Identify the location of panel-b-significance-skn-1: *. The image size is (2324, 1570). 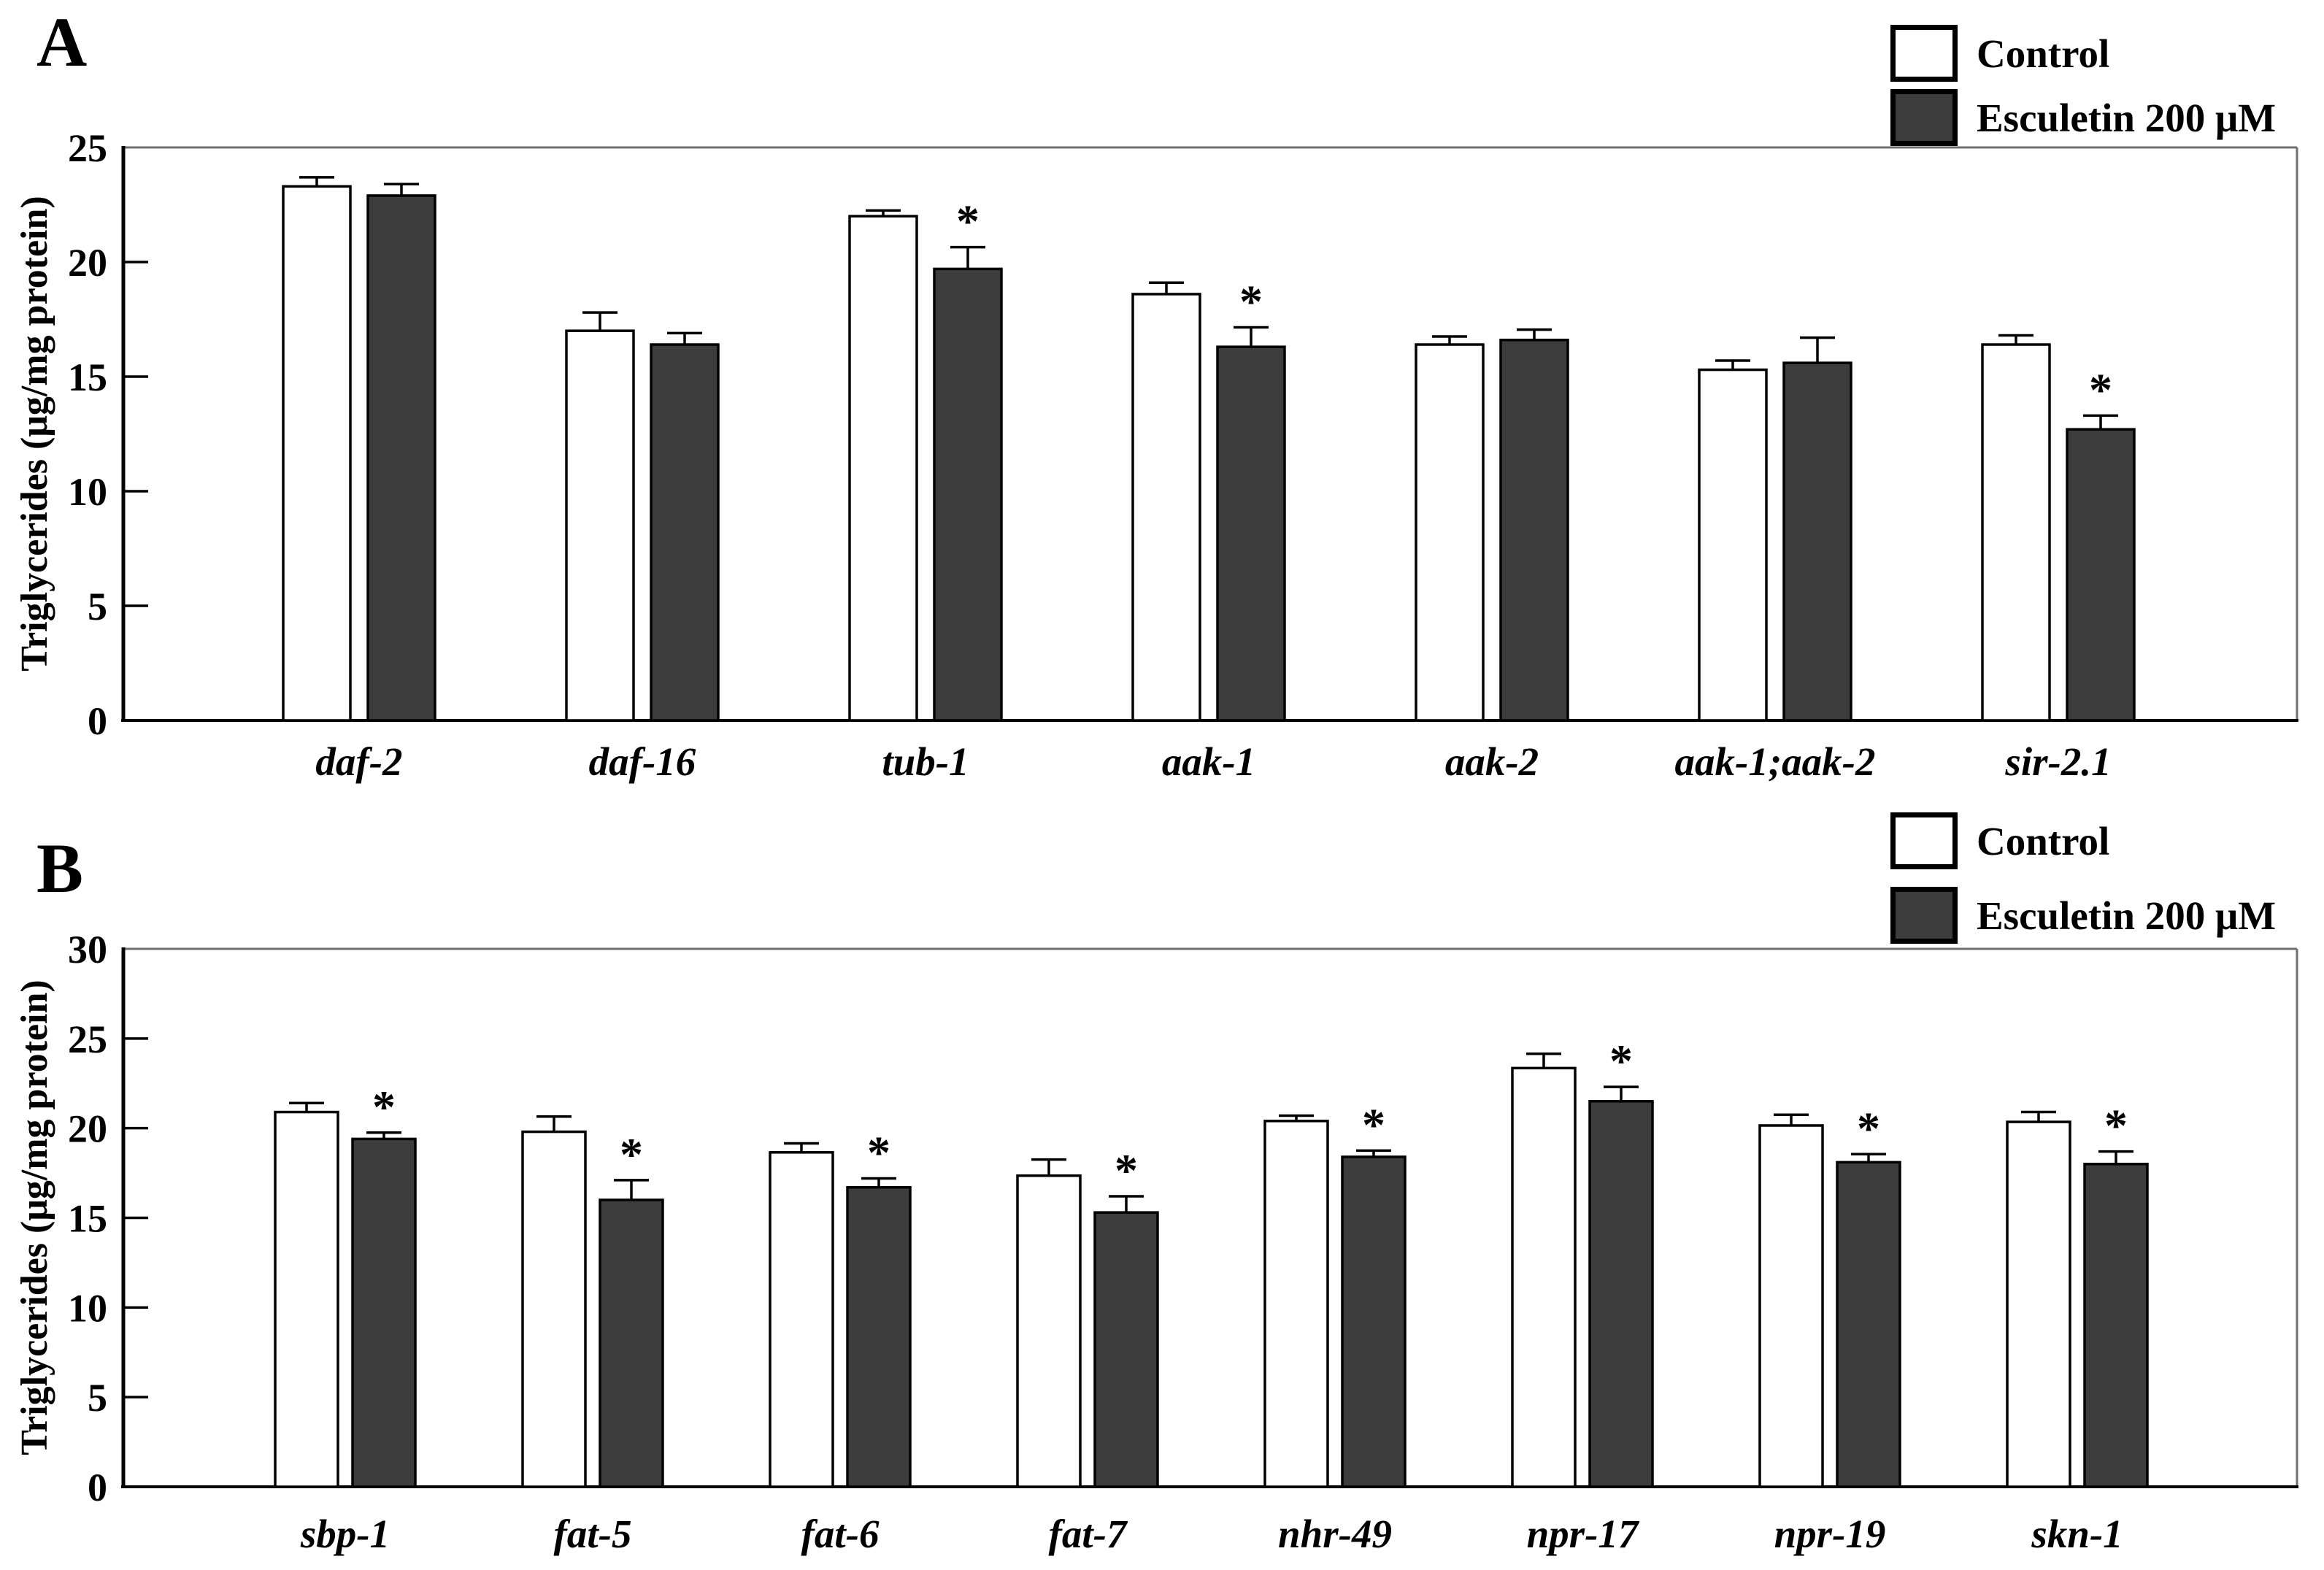
(2116, 1126).